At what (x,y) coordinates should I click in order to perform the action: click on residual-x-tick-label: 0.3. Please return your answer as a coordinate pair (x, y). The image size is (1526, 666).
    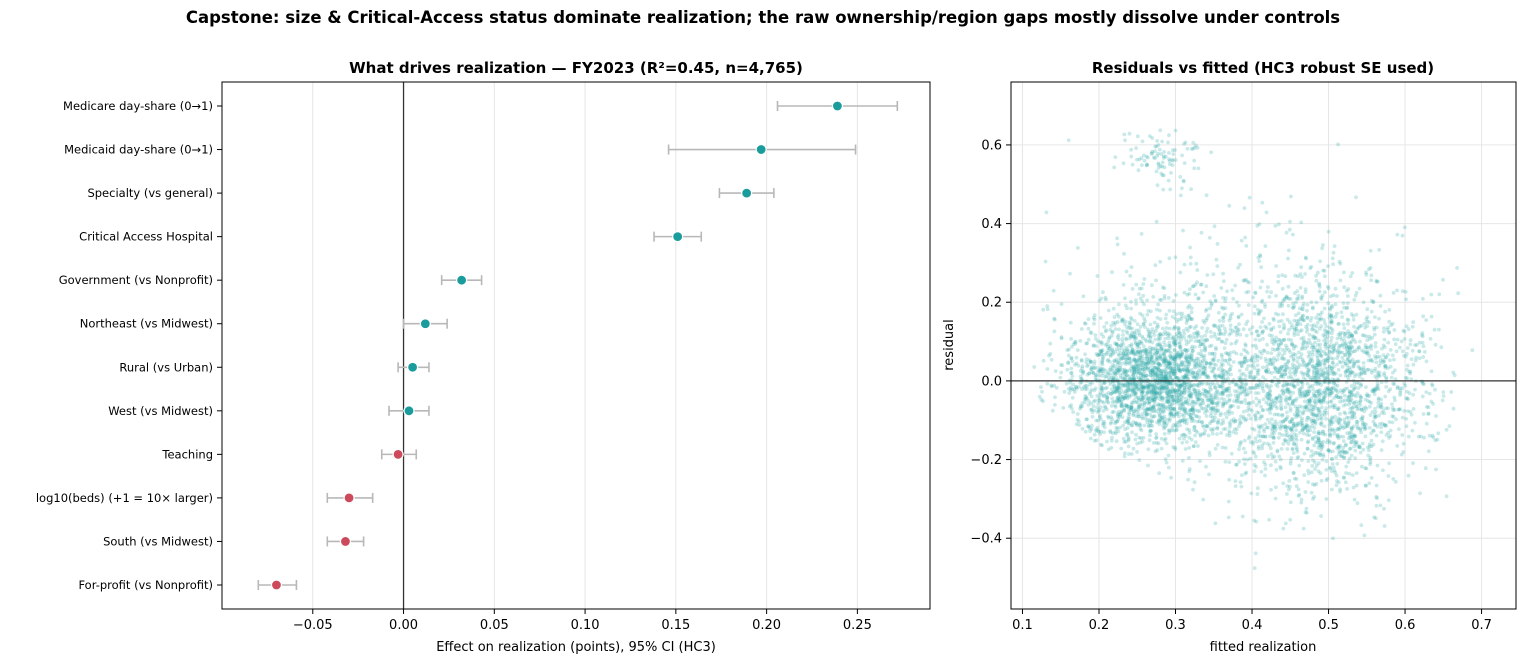
    Looking at the image, I should click on (1175, 625).